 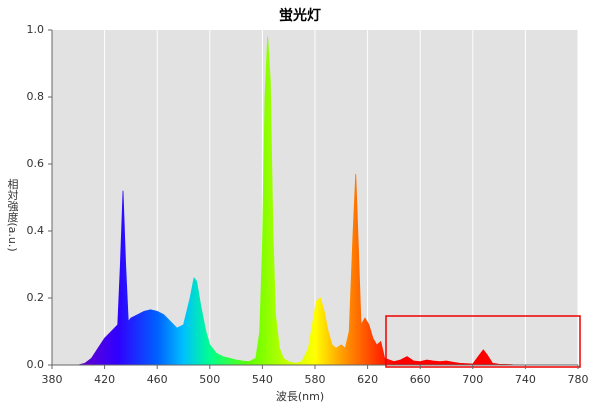 What do you see at coordinates (472, 379) in the screenshot?
I see `x-tick-label: 700` at bounding box center [472, 379].